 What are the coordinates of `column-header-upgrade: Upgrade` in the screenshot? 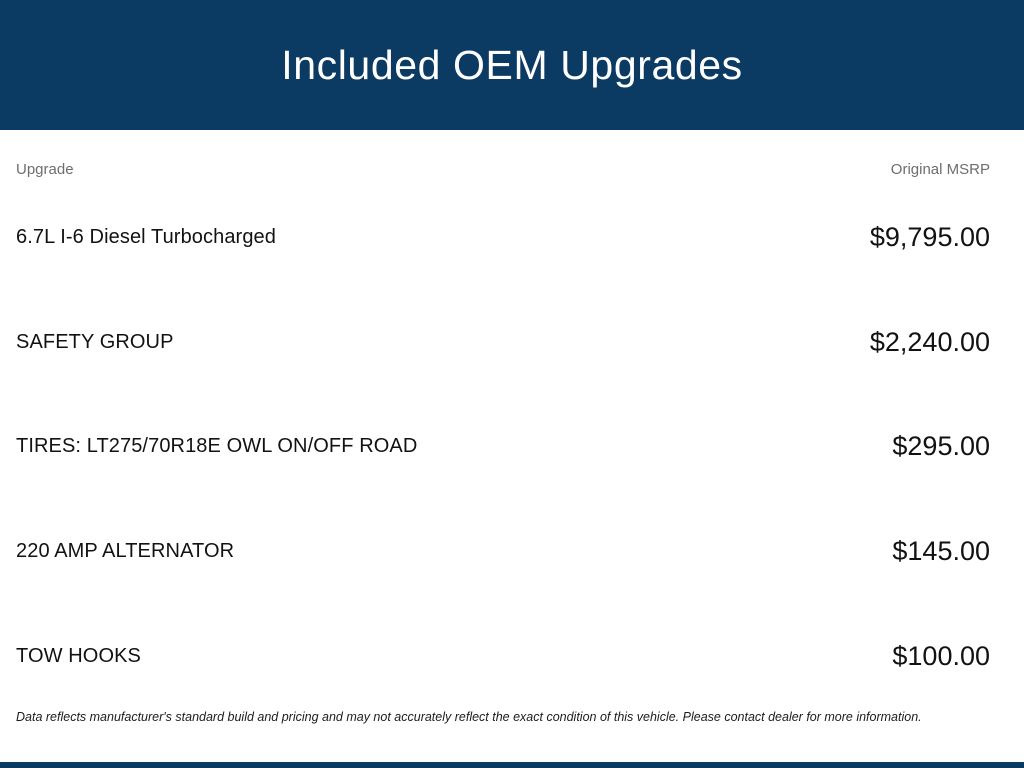 It's located at (45, 169).